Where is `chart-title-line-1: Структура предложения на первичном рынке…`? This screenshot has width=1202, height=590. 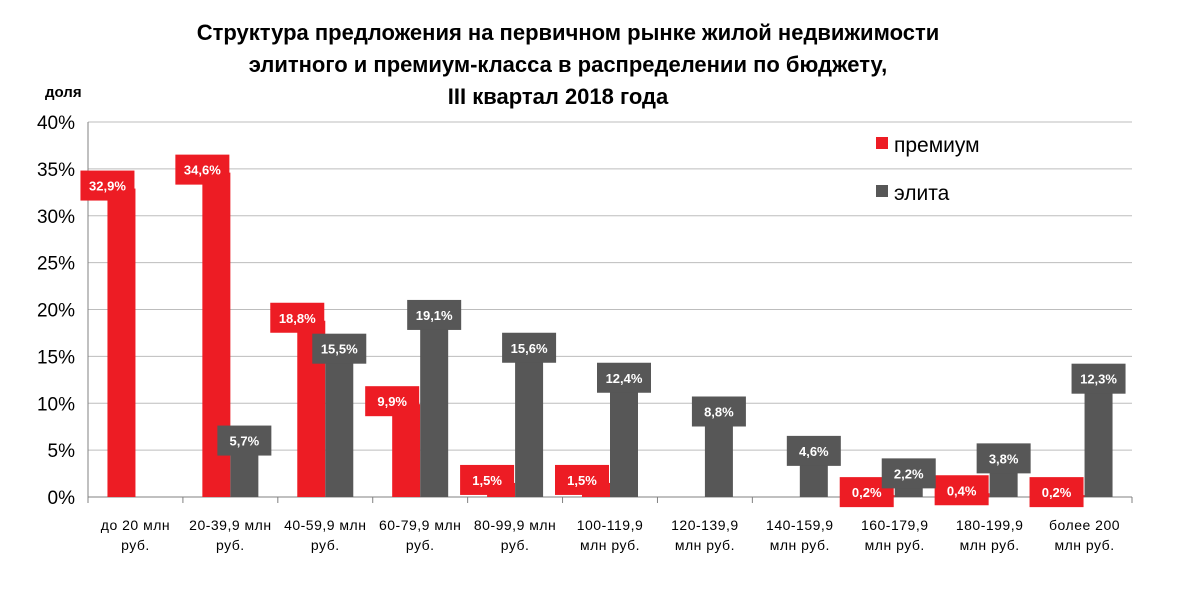
chart-title-line-1: Структура предложения на первичном рынке… is located at coordinates (568, 32).